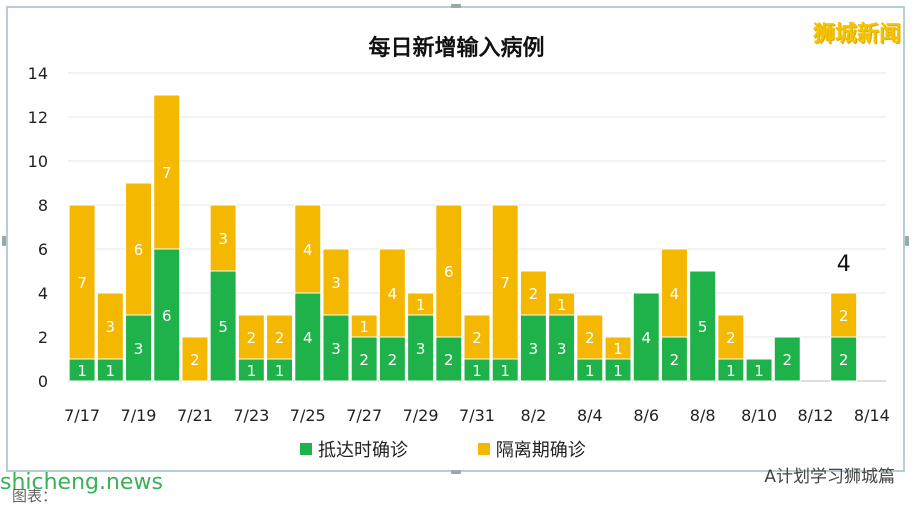 The image size is (913, 514). Describe the element at coordinates (475, 449) in the screenshot. I see `chart-legend: 抵达时确诊 隔离期确诊` at that location.